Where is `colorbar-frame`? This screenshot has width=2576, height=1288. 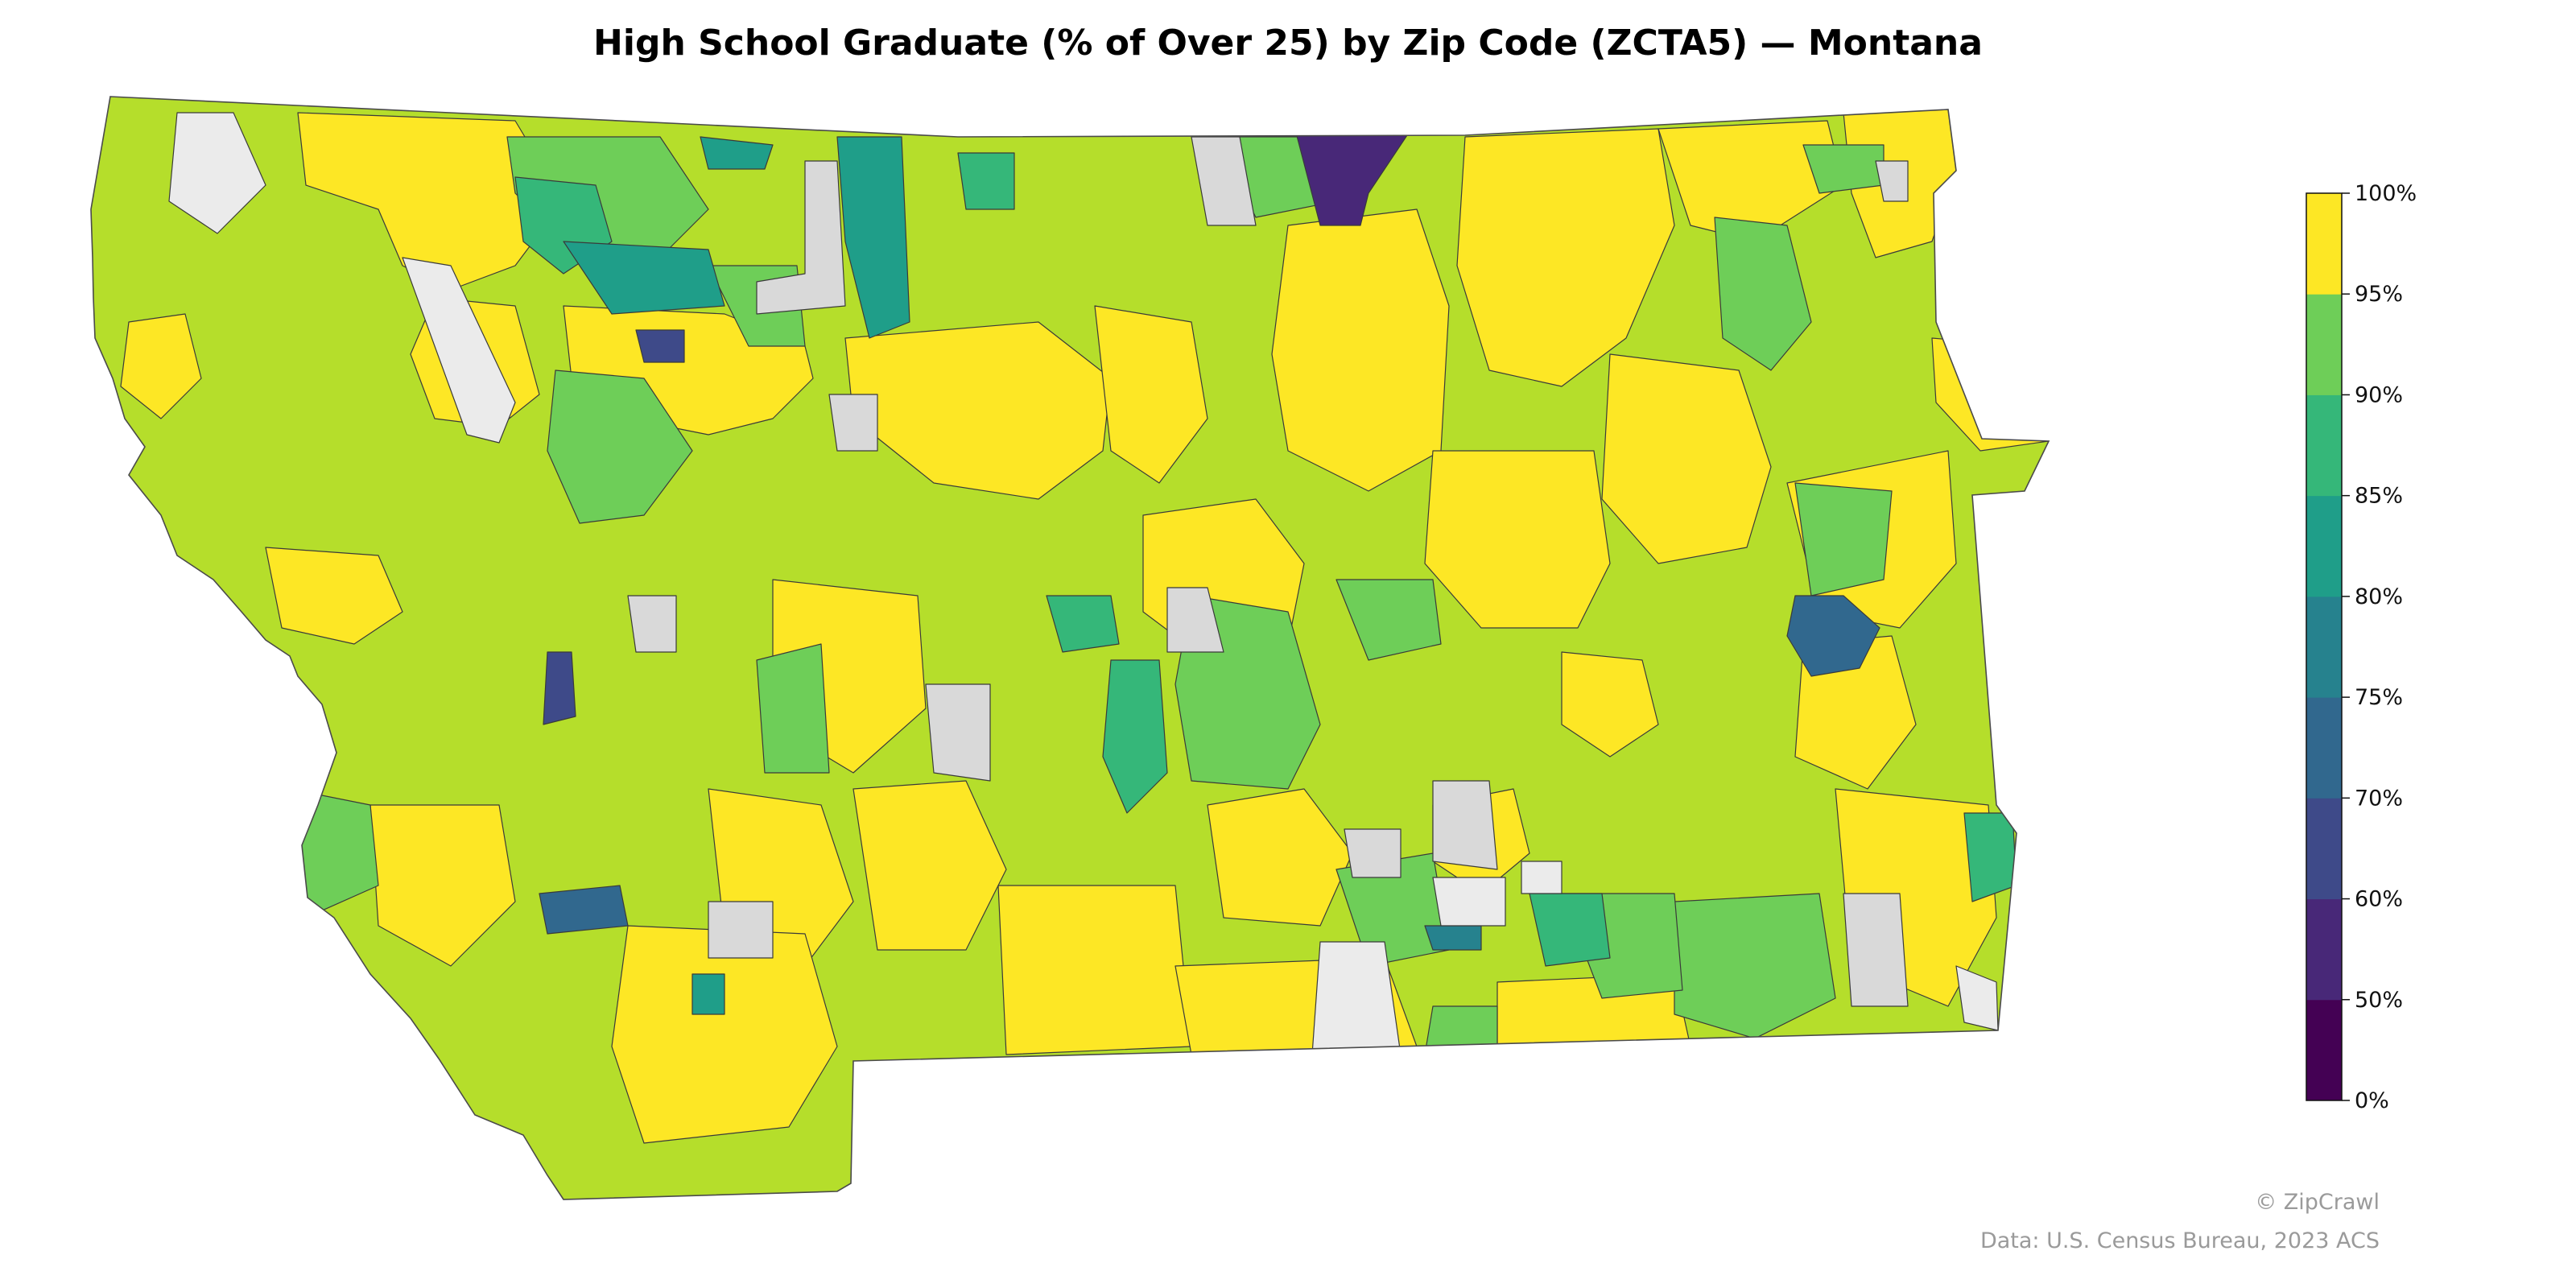 colorbar-frame is located at coordinates (2324, 646).